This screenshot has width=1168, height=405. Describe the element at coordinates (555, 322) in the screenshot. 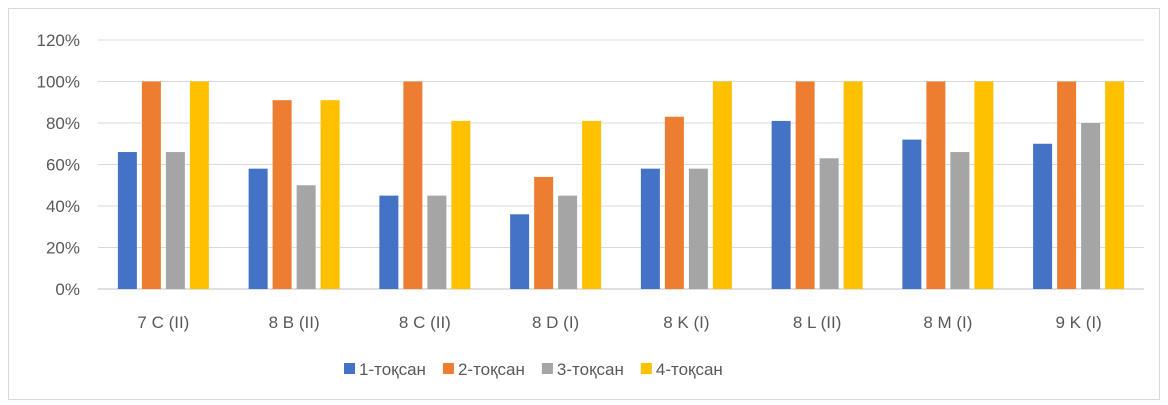

I see `x-tick-label: 8 D (I)` at that location.